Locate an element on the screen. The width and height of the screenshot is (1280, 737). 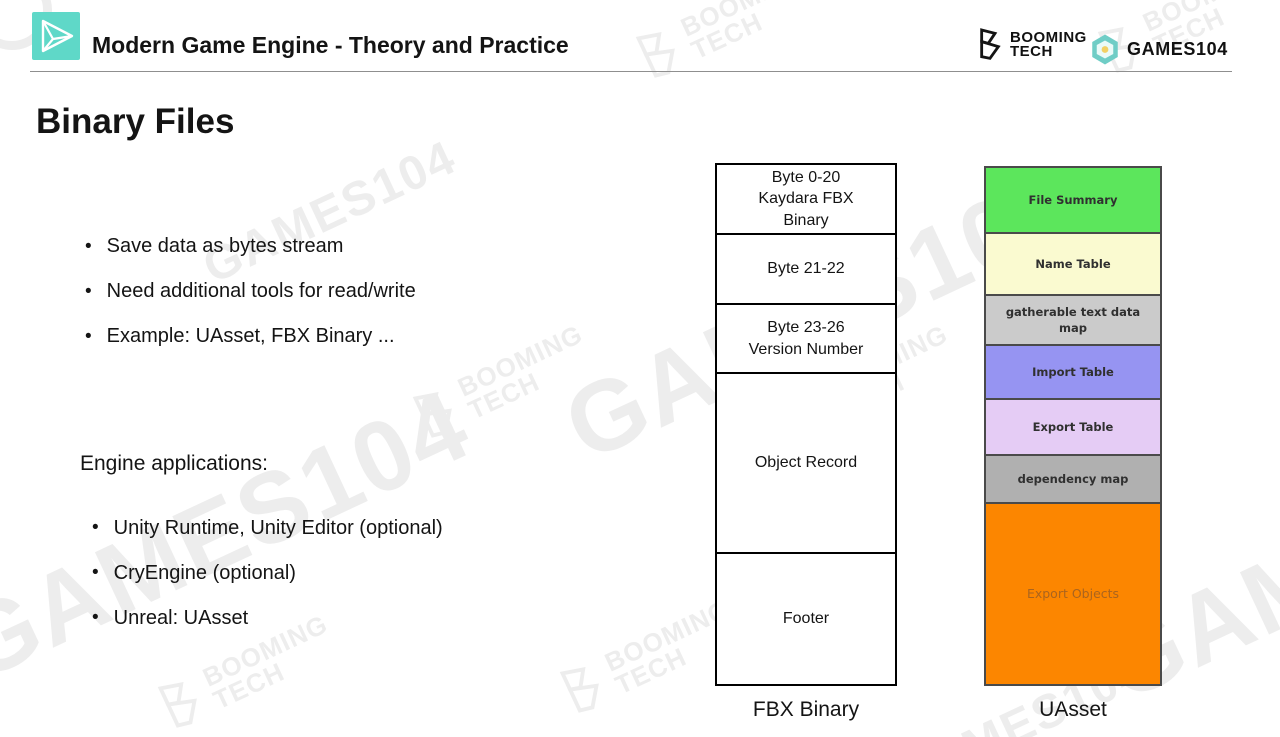
fbx-segment: Object Record is located at coordinates (806, 464).